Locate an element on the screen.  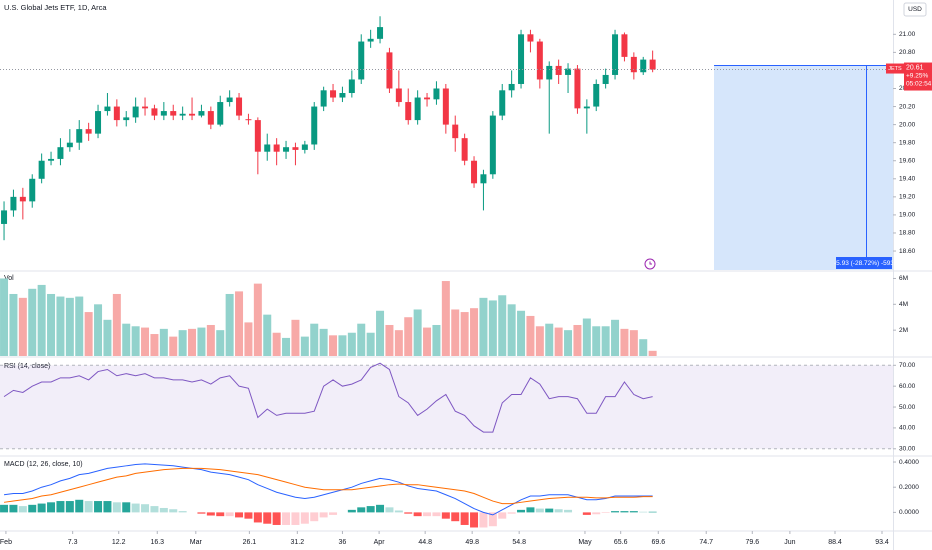
y-tick-label: 4M is located at coordinates (903, 304).